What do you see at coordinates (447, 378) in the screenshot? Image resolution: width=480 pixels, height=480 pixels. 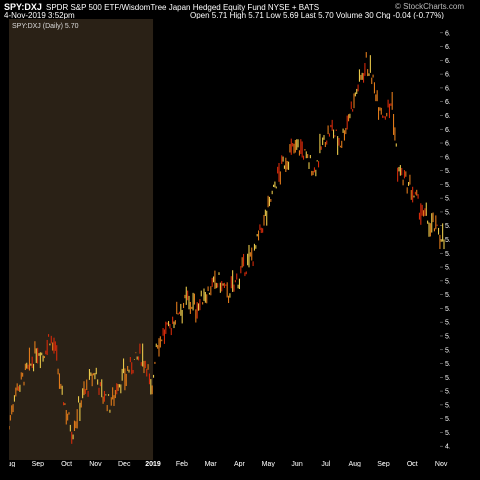 I see `y-tick-label: 5.20` at bounding box center [447, 378].